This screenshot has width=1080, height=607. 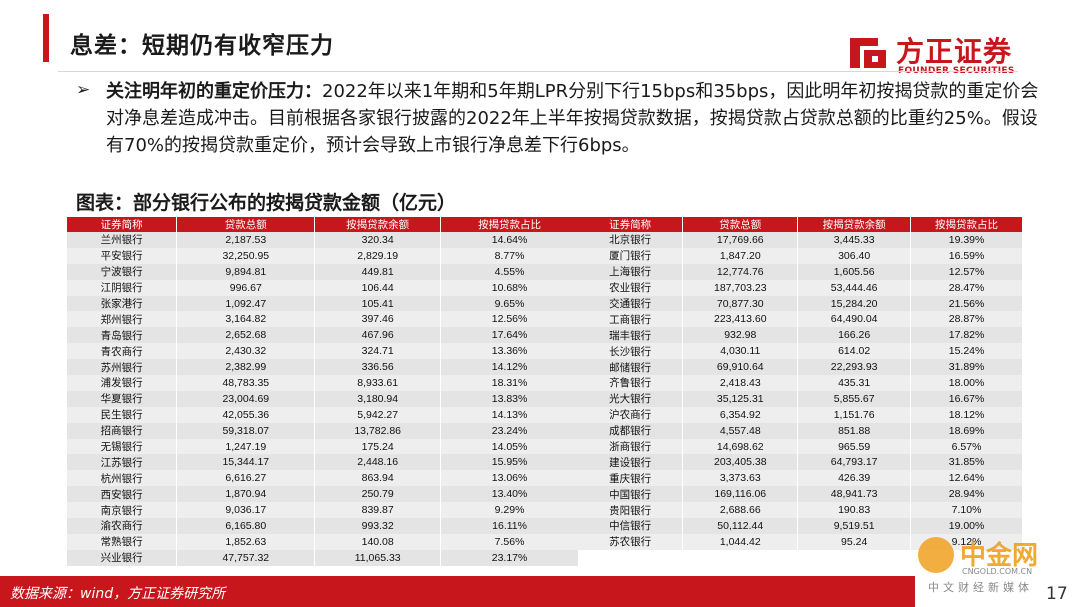 What do you see at coordinates (854, 319) in the screenshot?
I see `cell-mortgage-balance: 64,490.04` at bounding box center [854, 319].